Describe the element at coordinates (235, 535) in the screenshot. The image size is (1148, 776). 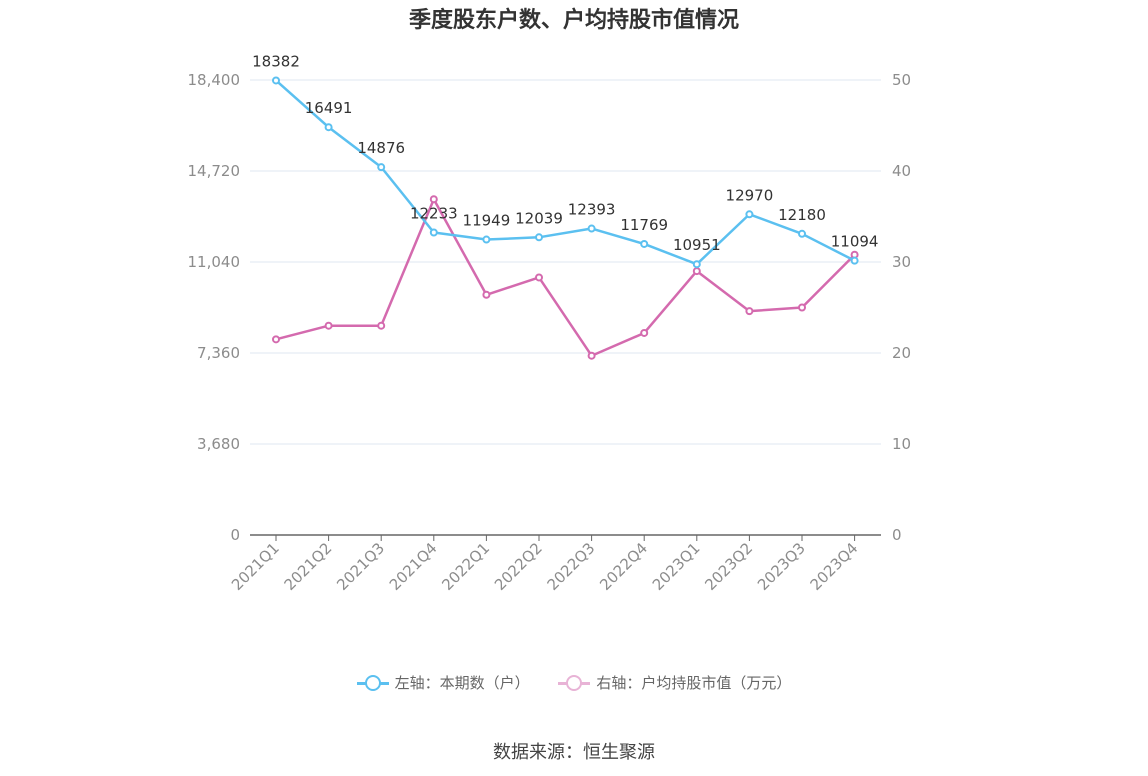
I see `left-tick-label: 0` at that location.